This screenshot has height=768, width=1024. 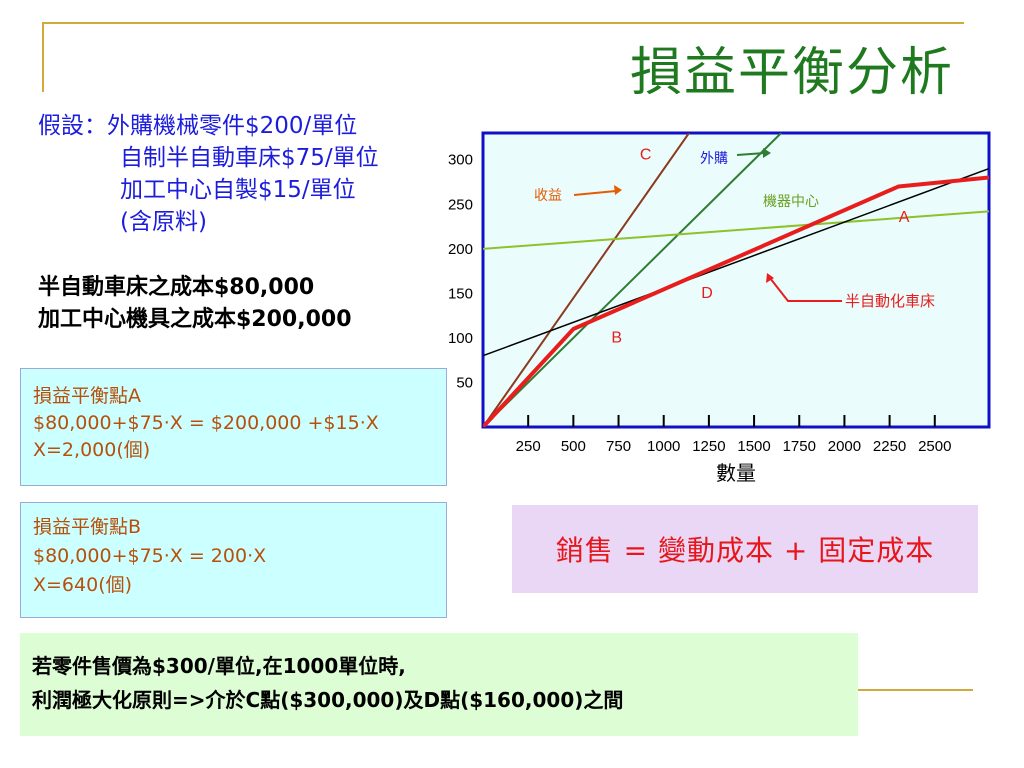 What do you see at coordinates (904, 217) in the screenshot?
I see `point-label-a: A` at bounding box center [904, 217].